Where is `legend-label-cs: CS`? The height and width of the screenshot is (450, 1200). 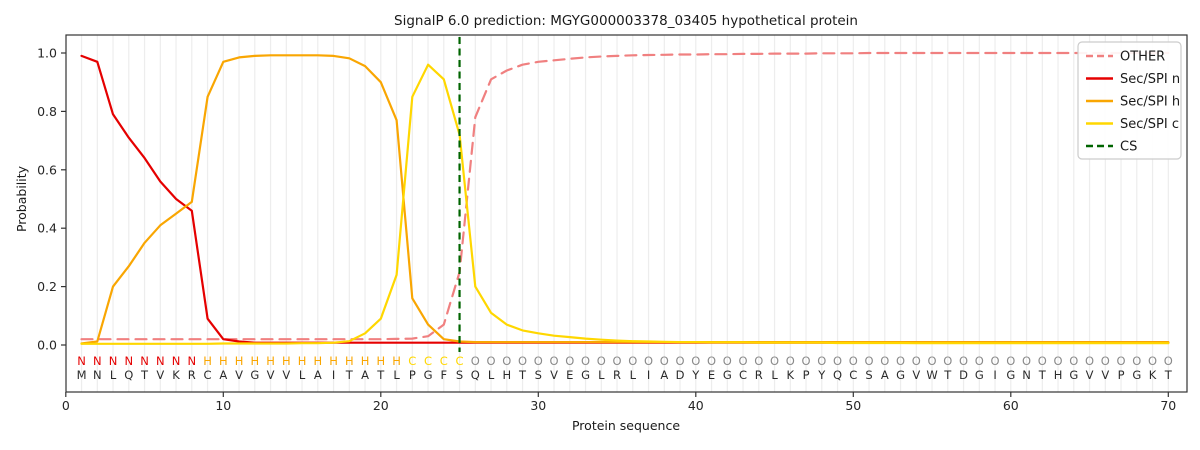 legend-label-cs: CS is located at coordinates (1128, 147).